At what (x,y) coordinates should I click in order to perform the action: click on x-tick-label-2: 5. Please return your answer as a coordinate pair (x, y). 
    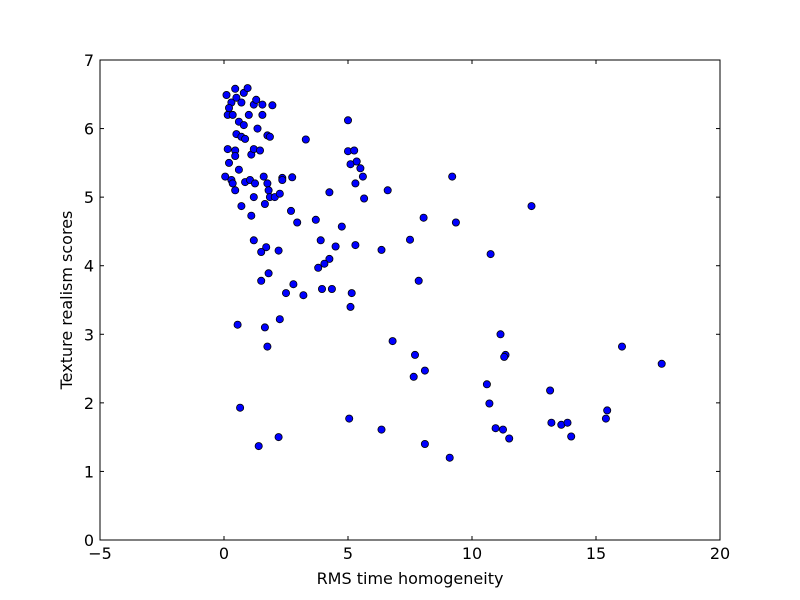
    Looking at the image, I should click on (348, 553).